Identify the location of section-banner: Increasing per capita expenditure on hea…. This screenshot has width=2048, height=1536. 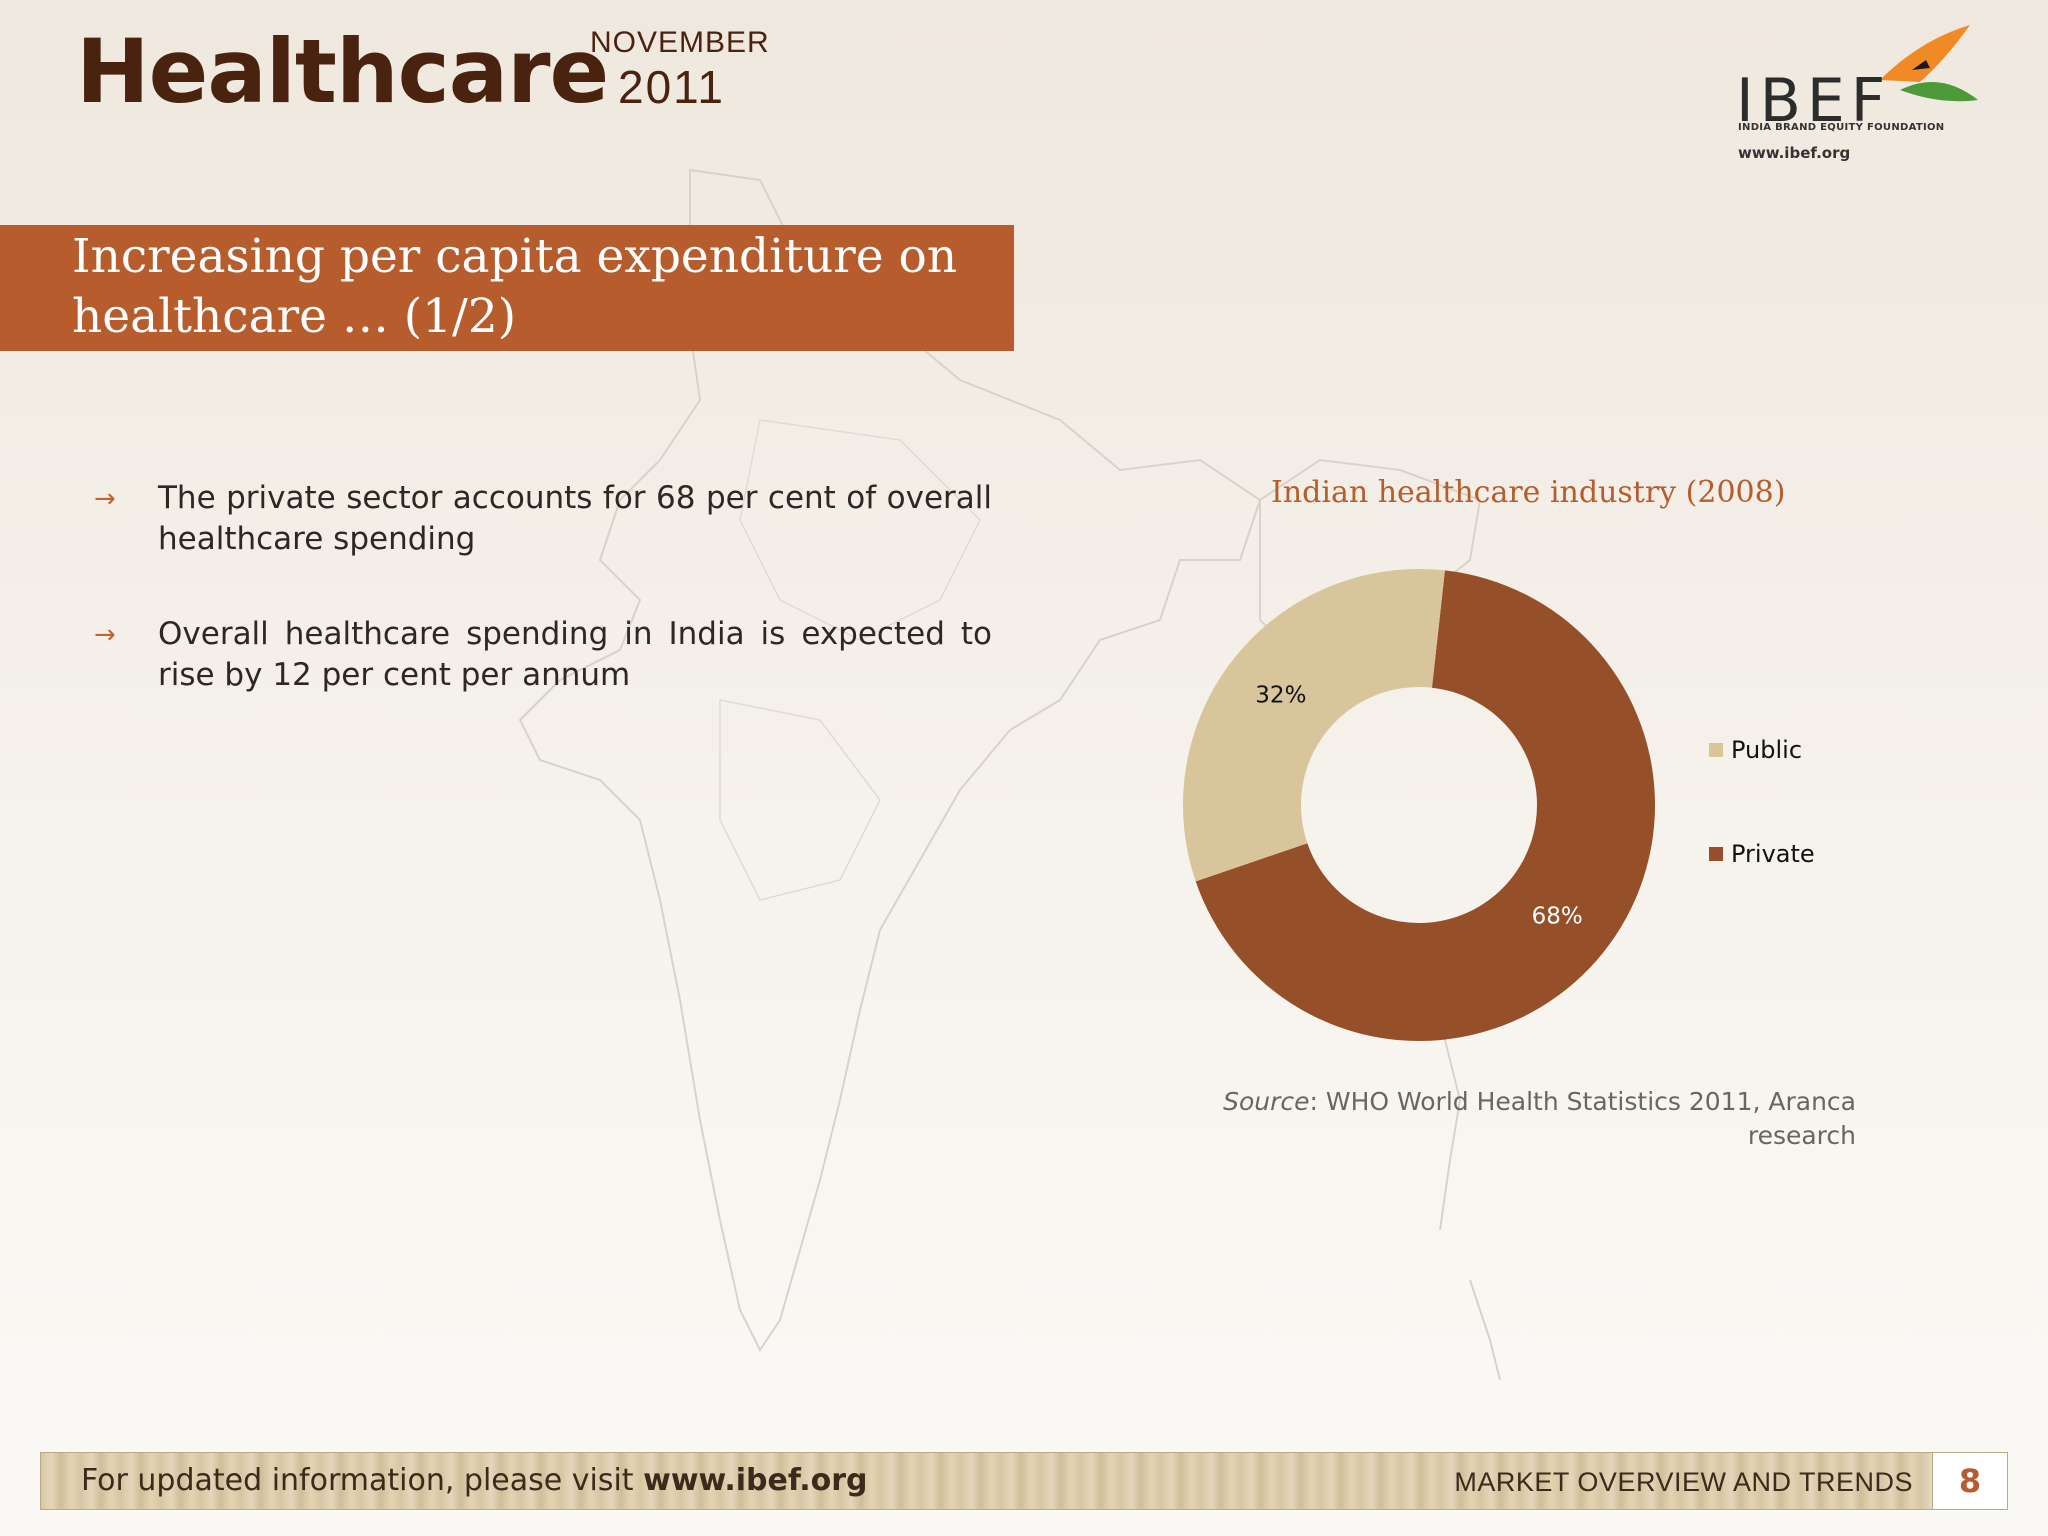
(507, 288).